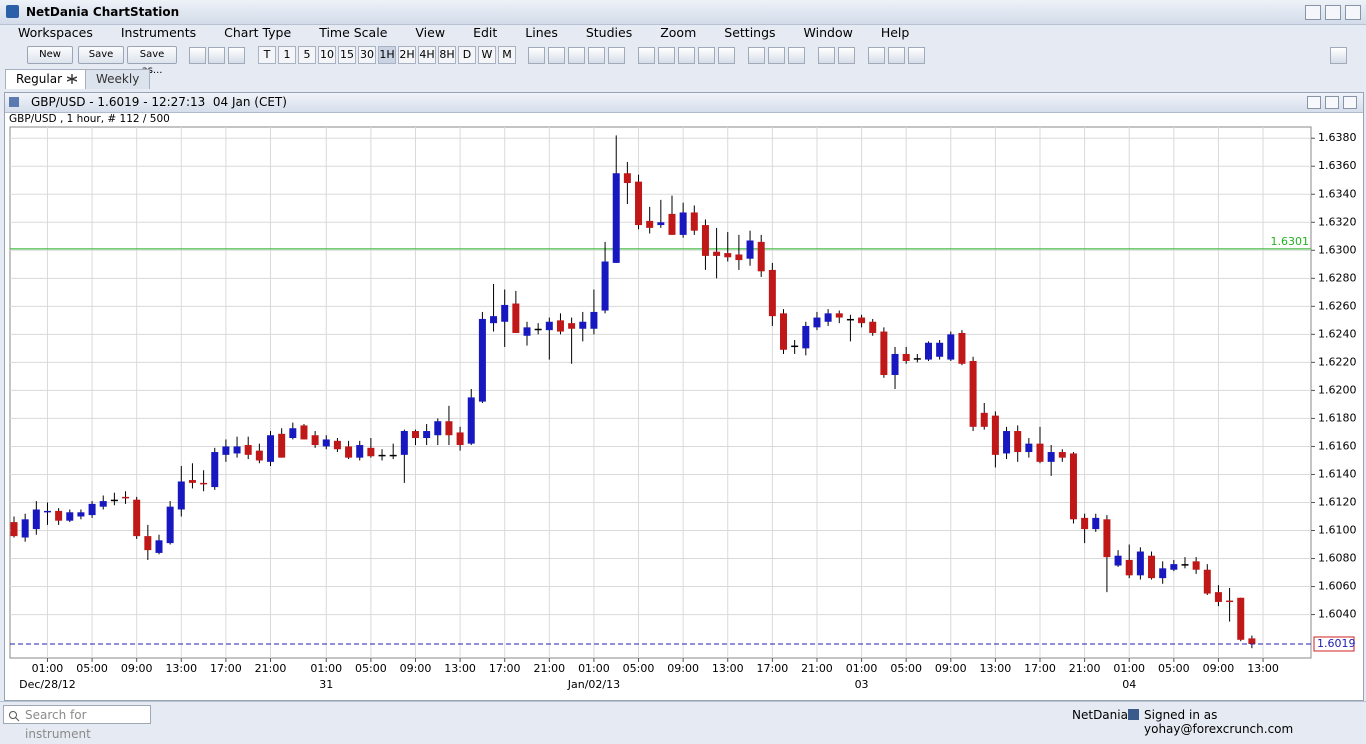 Image resolution: width=1366 pixels, height=744 pixels. Describe the element at coordinates (101, 55) in the screenshot. I see `toolbar-button: Save` at that location.